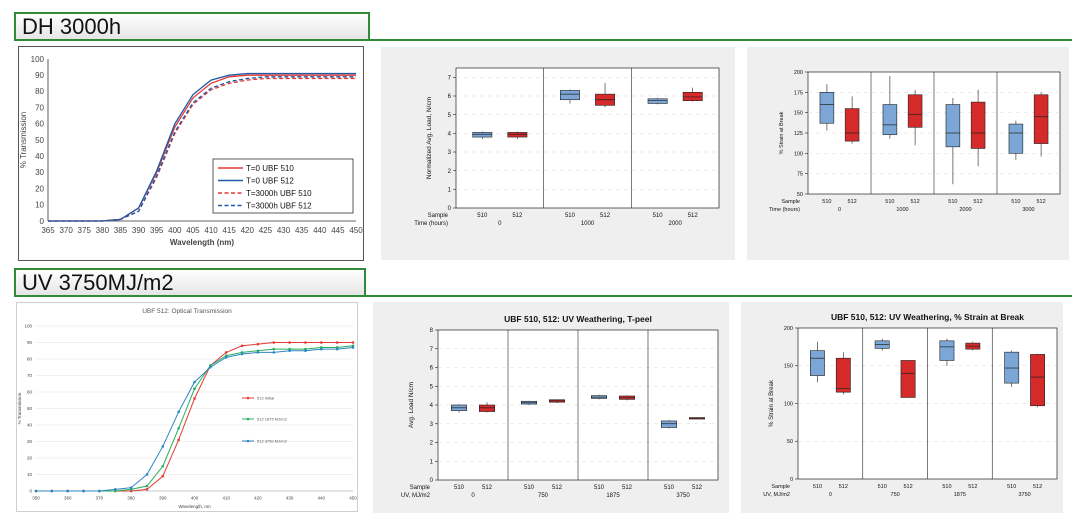  What do you see at coordinates (902, 210) in the screenshot?
I see `group-label: 1000` at bounding box center [902, 210].